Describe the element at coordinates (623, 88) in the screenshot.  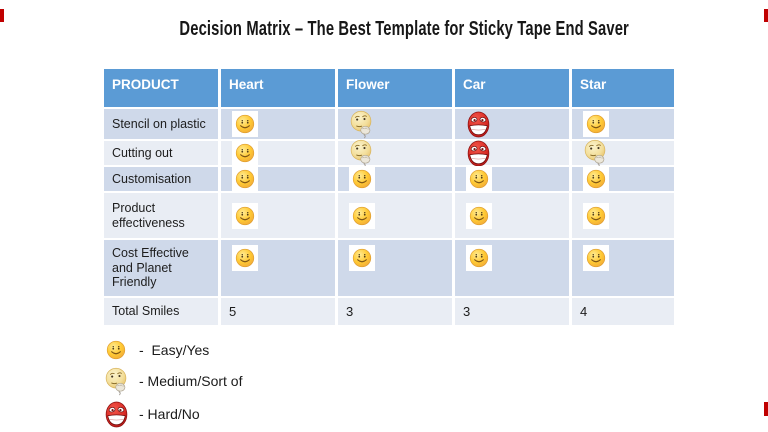
I see `column-header-star: Star` at that location.